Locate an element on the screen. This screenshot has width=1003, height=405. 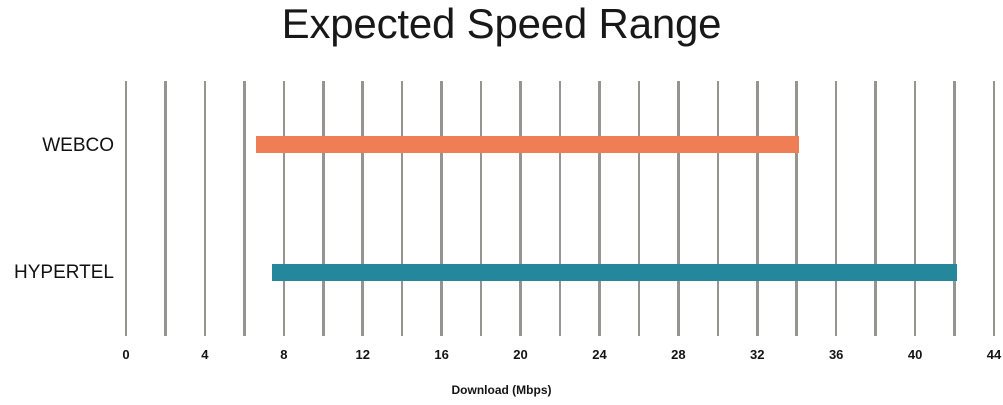
x-tick-label: 36 is located at coordinates (836, 354).